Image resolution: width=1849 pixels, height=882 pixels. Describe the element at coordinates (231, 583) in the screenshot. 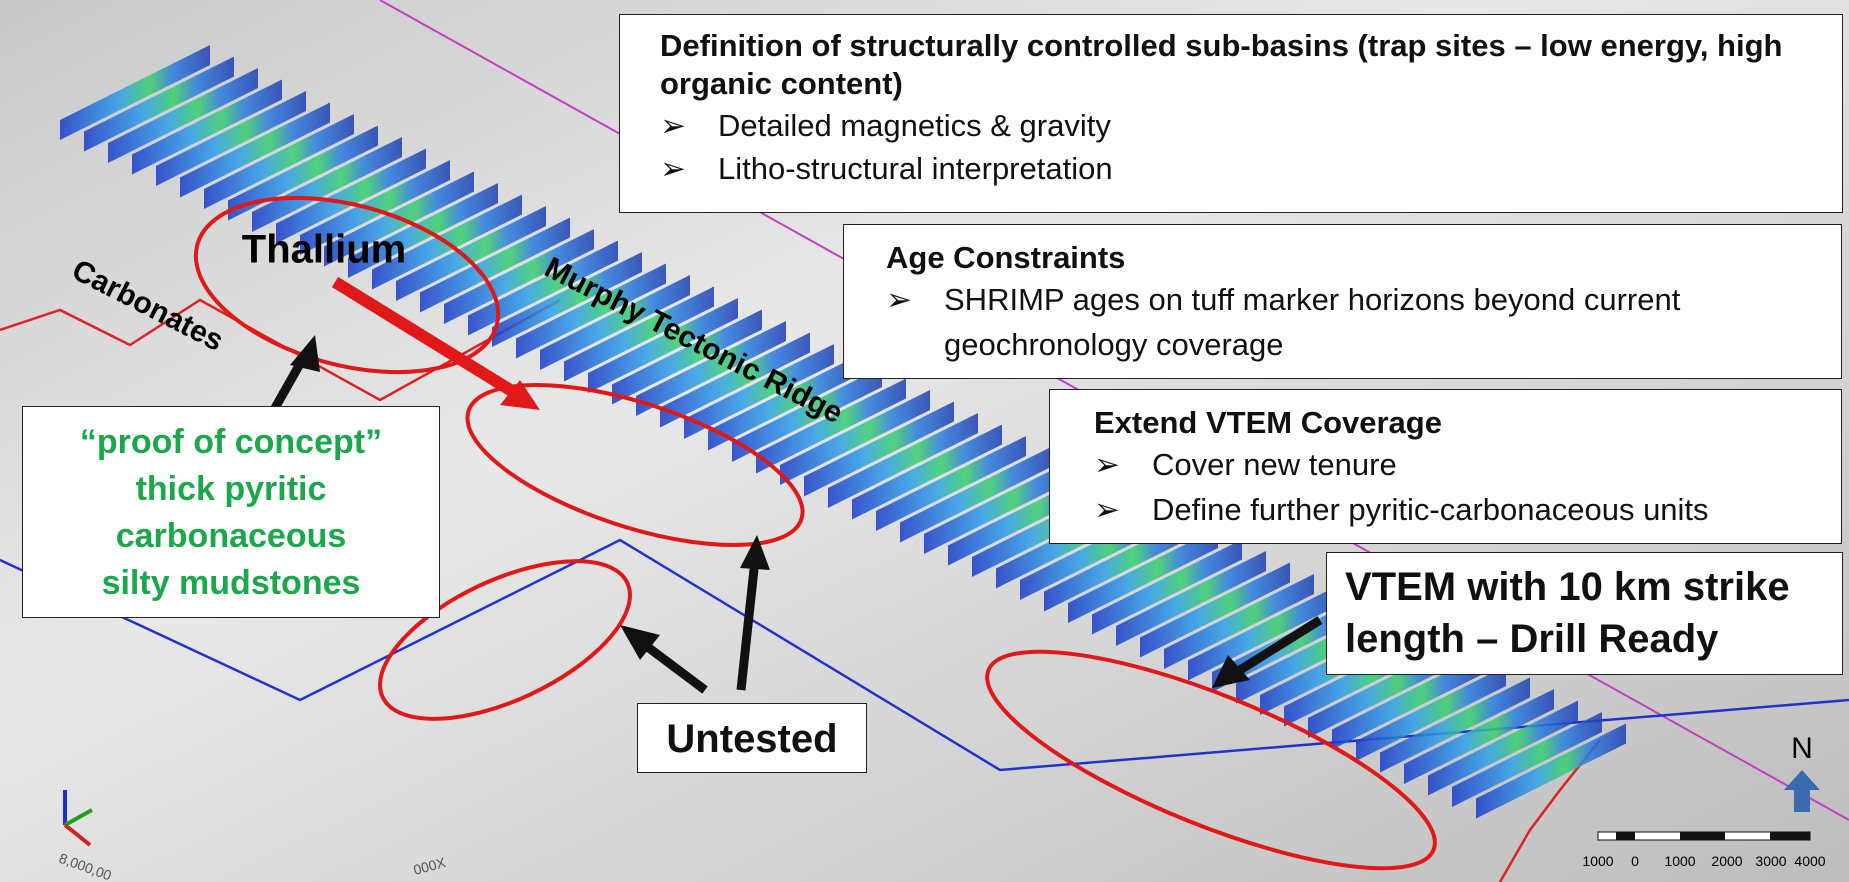

I see `callout-text: silty mudstones` at that location.